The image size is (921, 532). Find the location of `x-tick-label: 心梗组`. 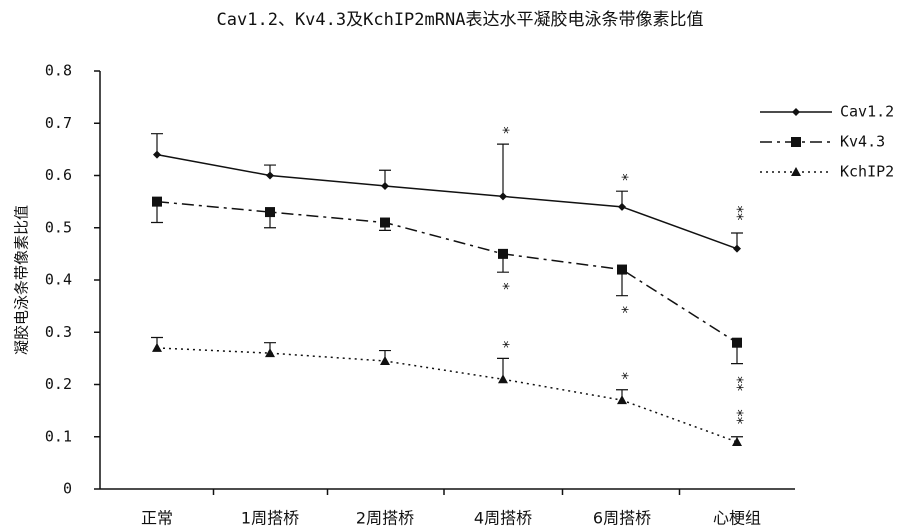

x-tick-label: 心梗组 is located at coordinates (737, 518).